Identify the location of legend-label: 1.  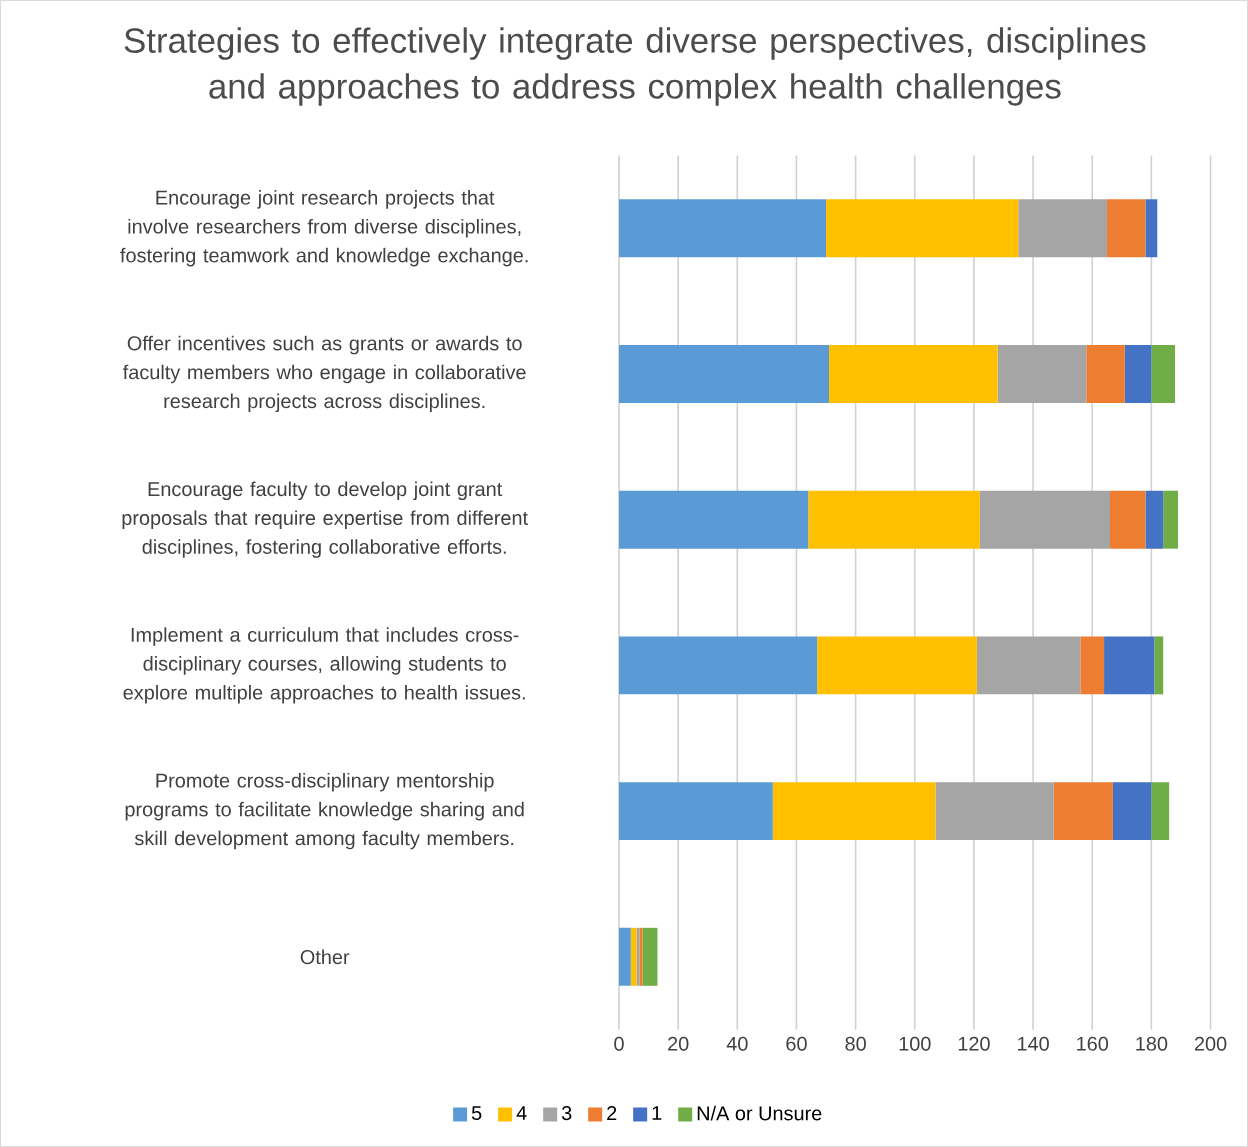
(657, 1113).